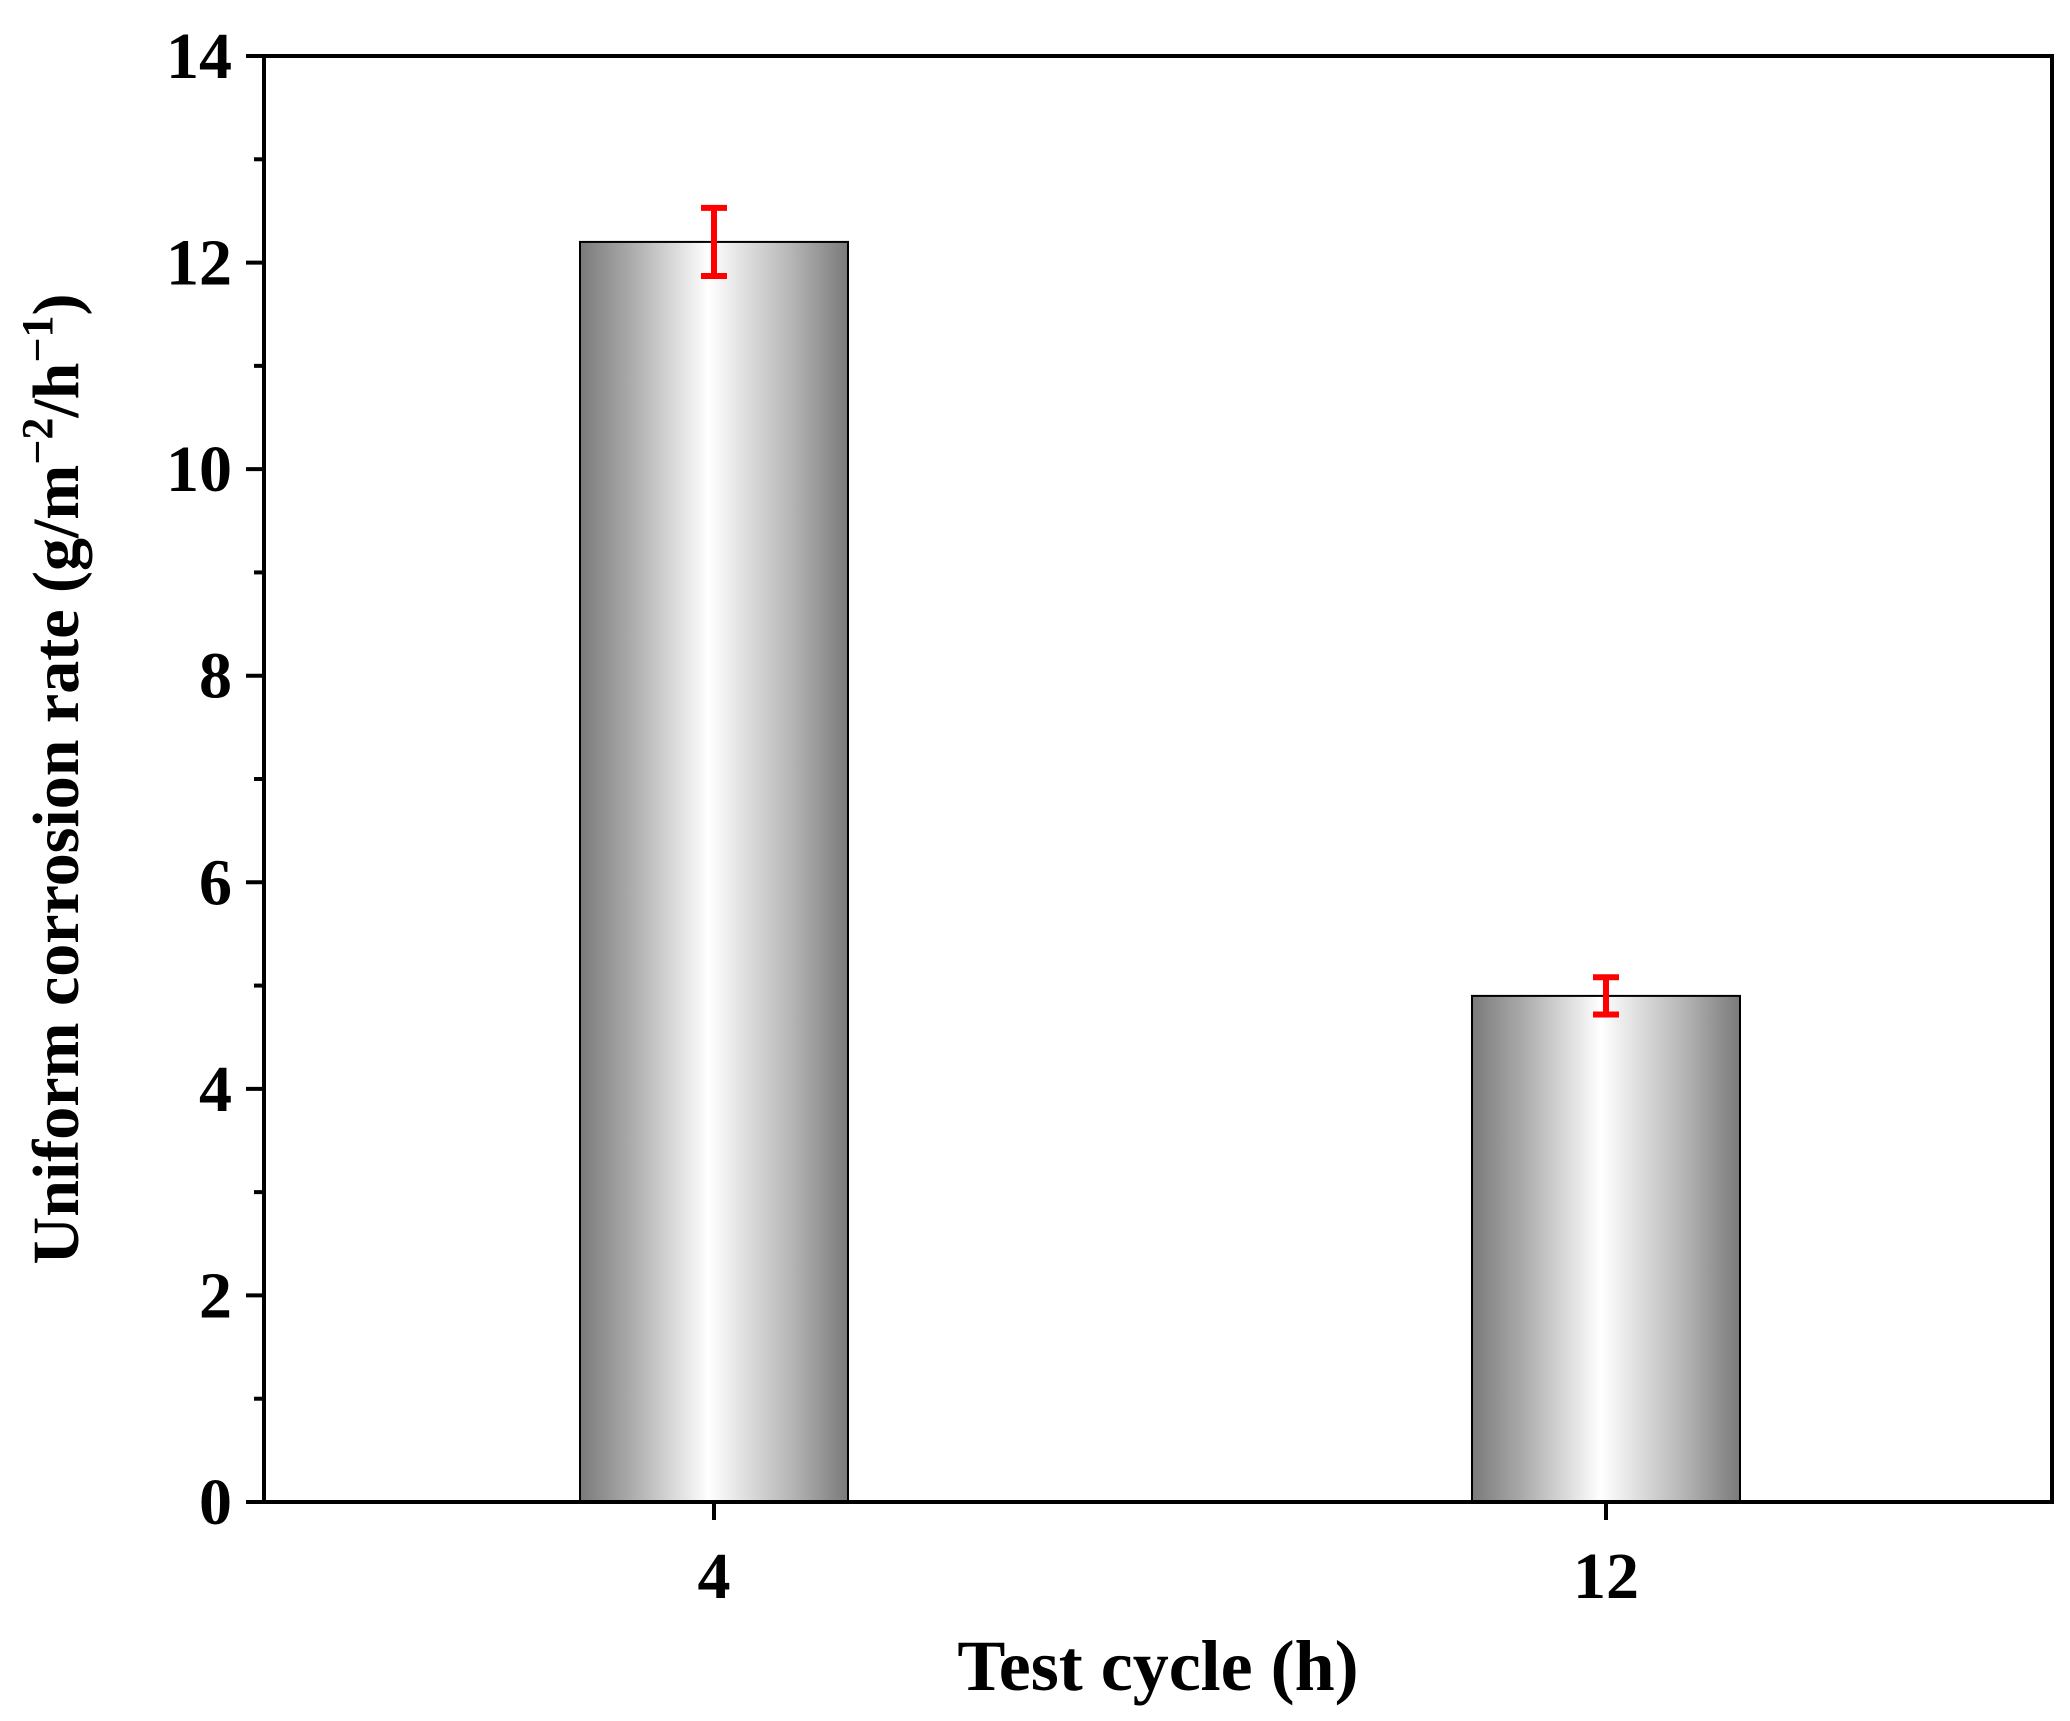 The height and width of the screenshot is (1721, 2070). What do you see at coordinates (37, 441) in the screenshot?
I see `y-axis-label-sup1: −2` at bounding box center [37, 441].